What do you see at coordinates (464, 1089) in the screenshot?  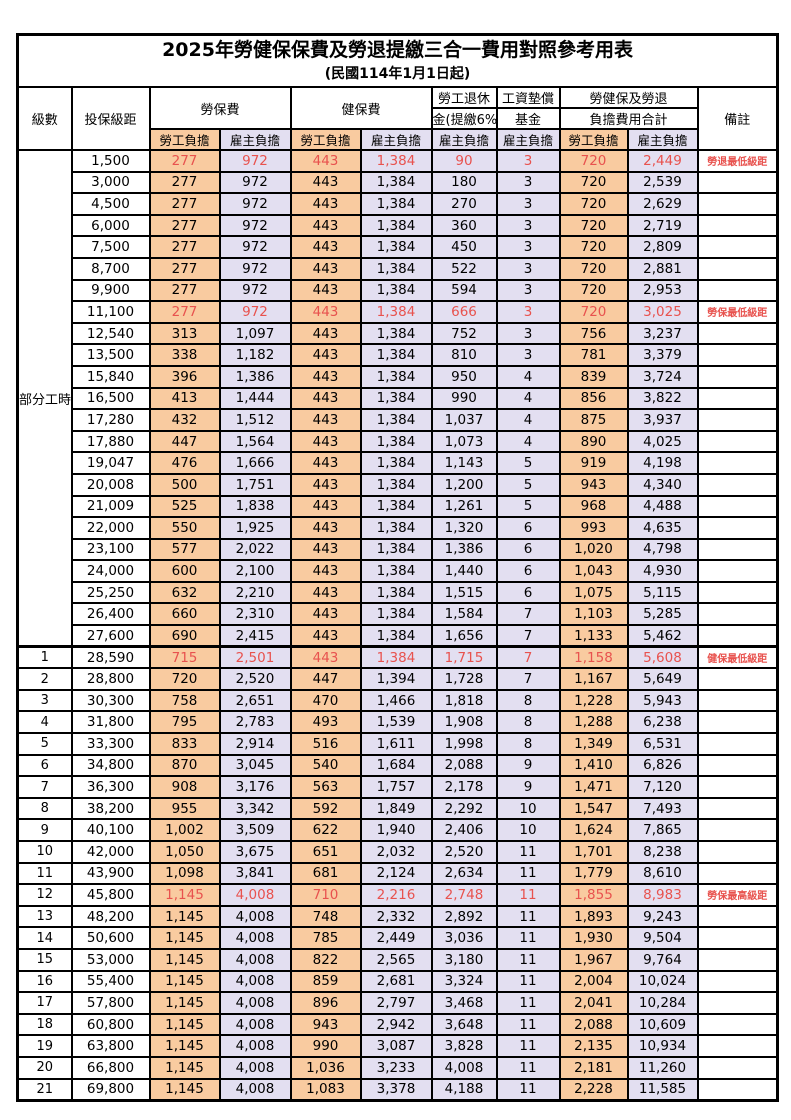 I see `cell-value: 4,188` at bounding box center [464, 1089].